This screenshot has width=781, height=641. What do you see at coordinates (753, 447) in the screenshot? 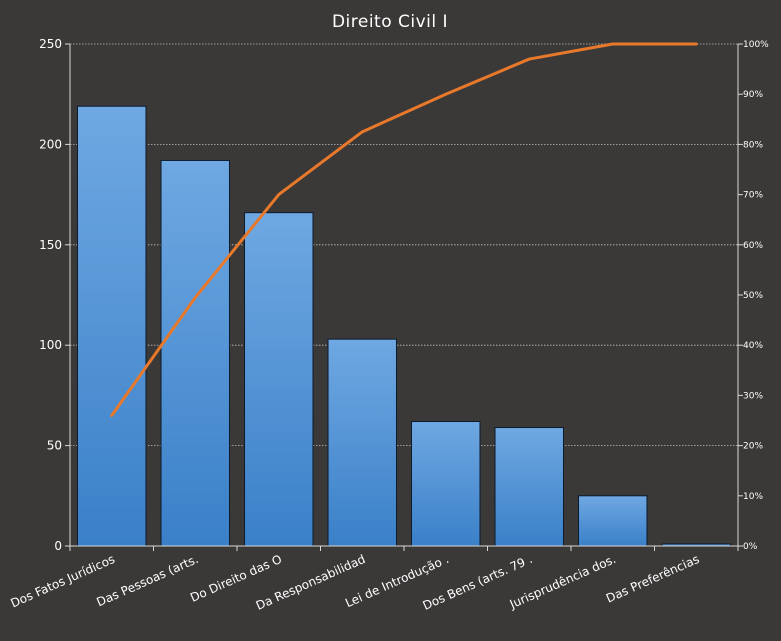
I see `y2-tick-label: 20%` at bounding box center [753, 447].